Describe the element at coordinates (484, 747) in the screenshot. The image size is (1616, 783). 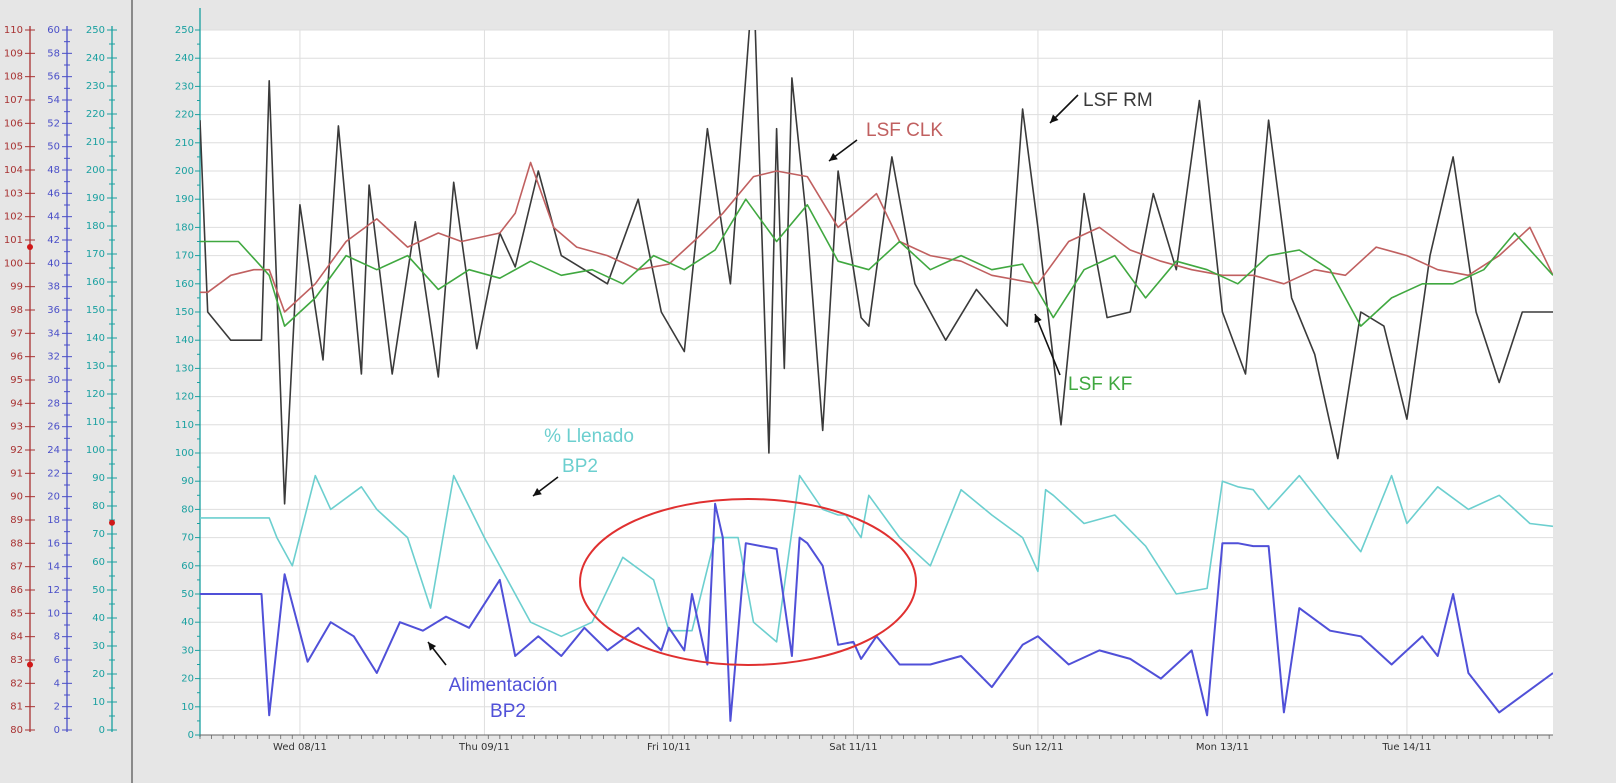
I see `x-tick-label: Thu 09/11` at that location.